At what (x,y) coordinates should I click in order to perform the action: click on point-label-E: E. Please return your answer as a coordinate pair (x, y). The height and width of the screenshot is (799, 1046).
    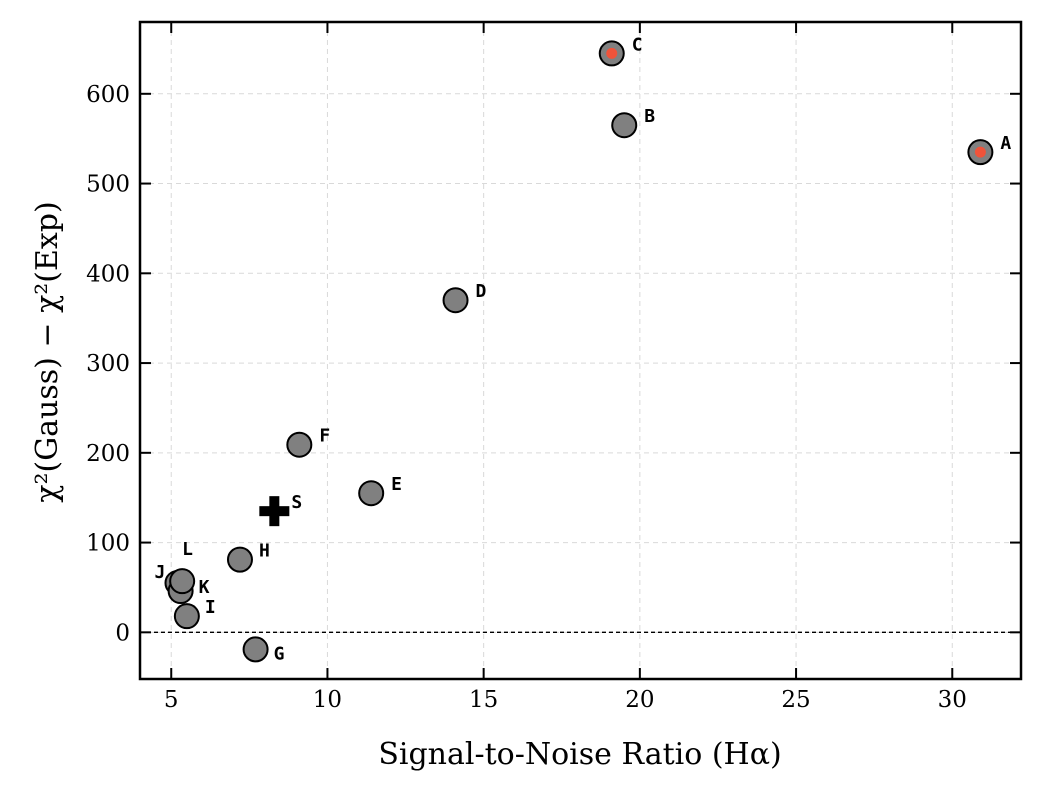
    Looking at the image, I should click on (396, 484).